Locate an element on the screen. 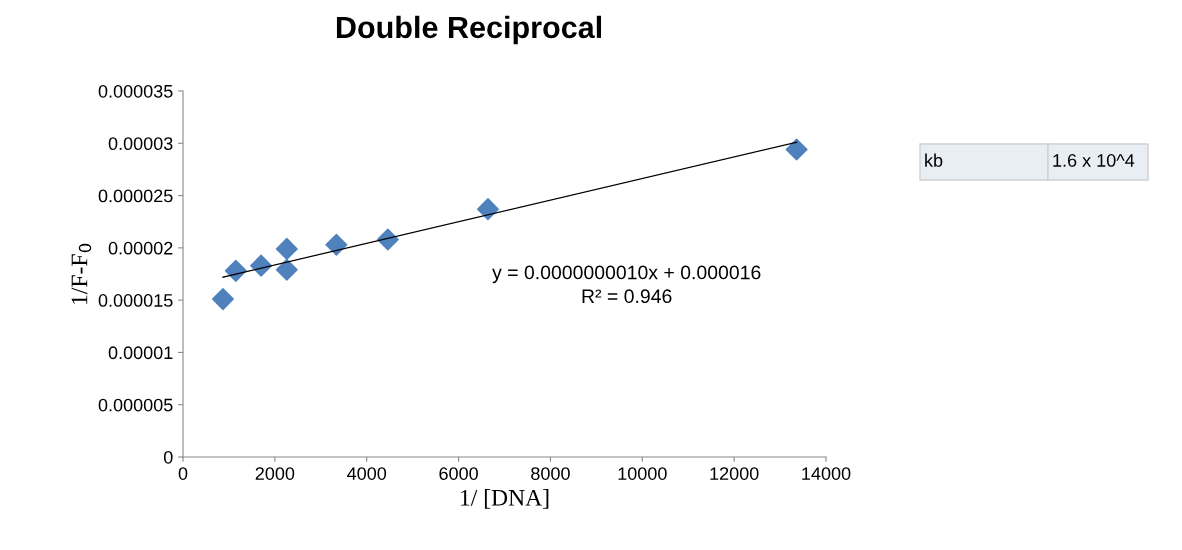  y-tick-label: 0.00003 is located at coordinates (140, 144).